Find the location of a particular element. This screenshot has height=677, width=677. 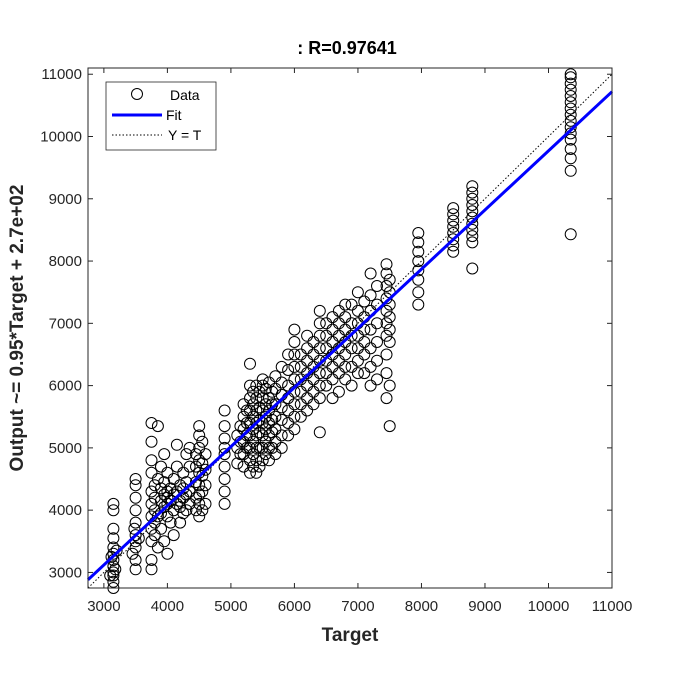

y-tick-label: 4000 is located at coordinates (65, 510).